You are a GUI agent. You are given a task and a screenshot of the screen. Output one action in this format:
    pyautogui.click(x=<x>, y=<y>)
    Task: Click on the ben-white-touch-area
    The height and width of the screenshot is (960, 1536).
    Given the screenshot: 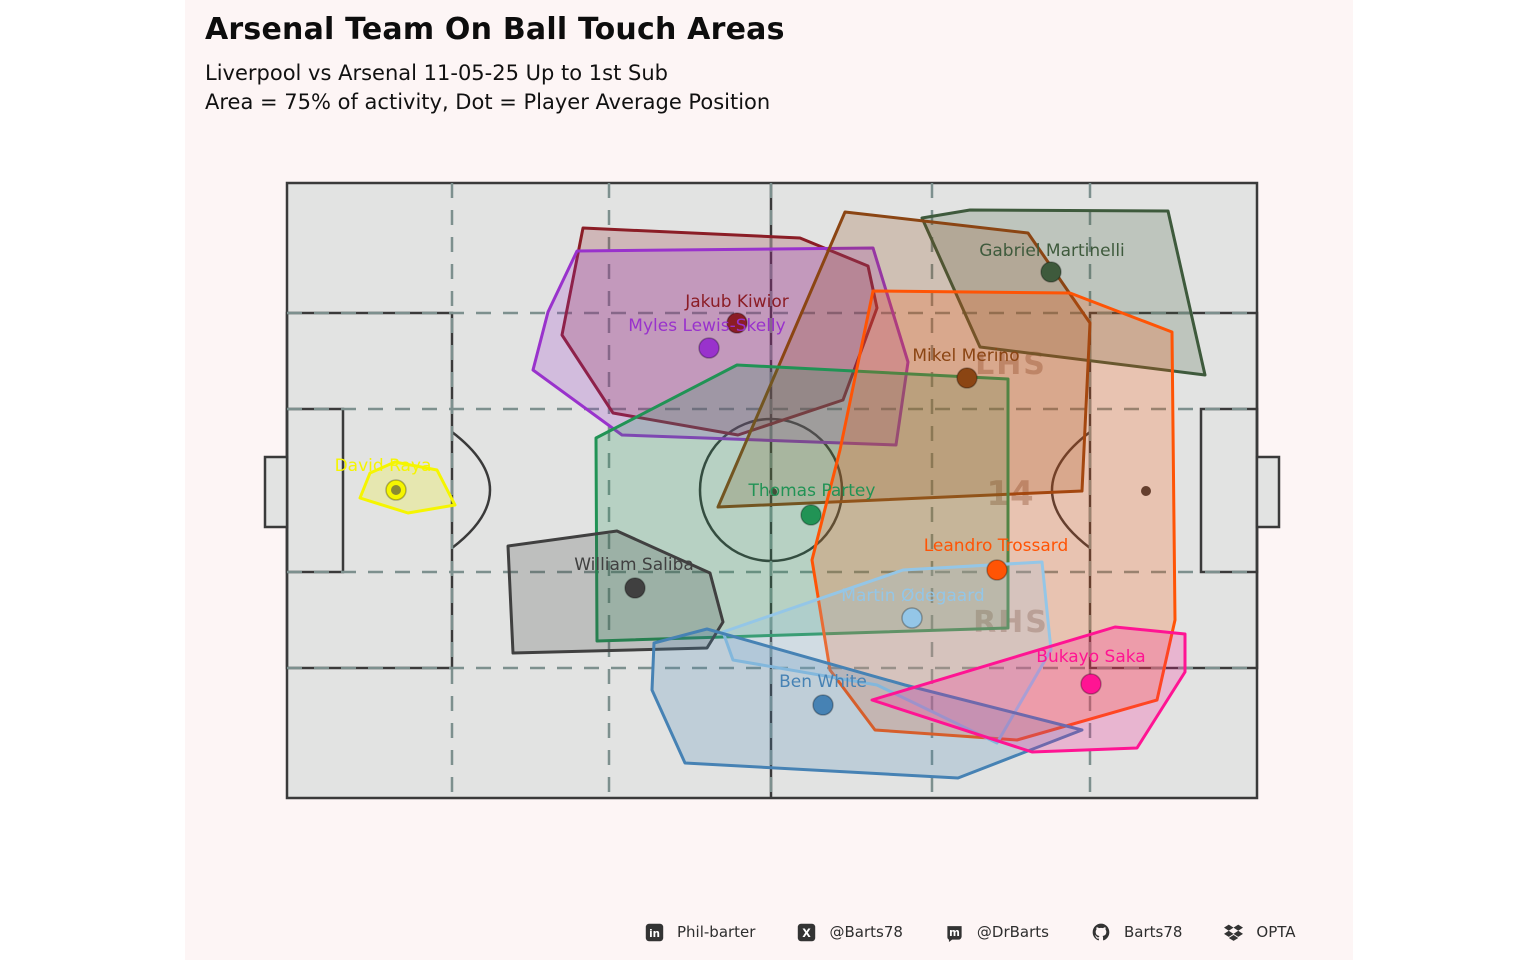 What is the action you would take?
    pyautogui.click(x=867, y=703)
    